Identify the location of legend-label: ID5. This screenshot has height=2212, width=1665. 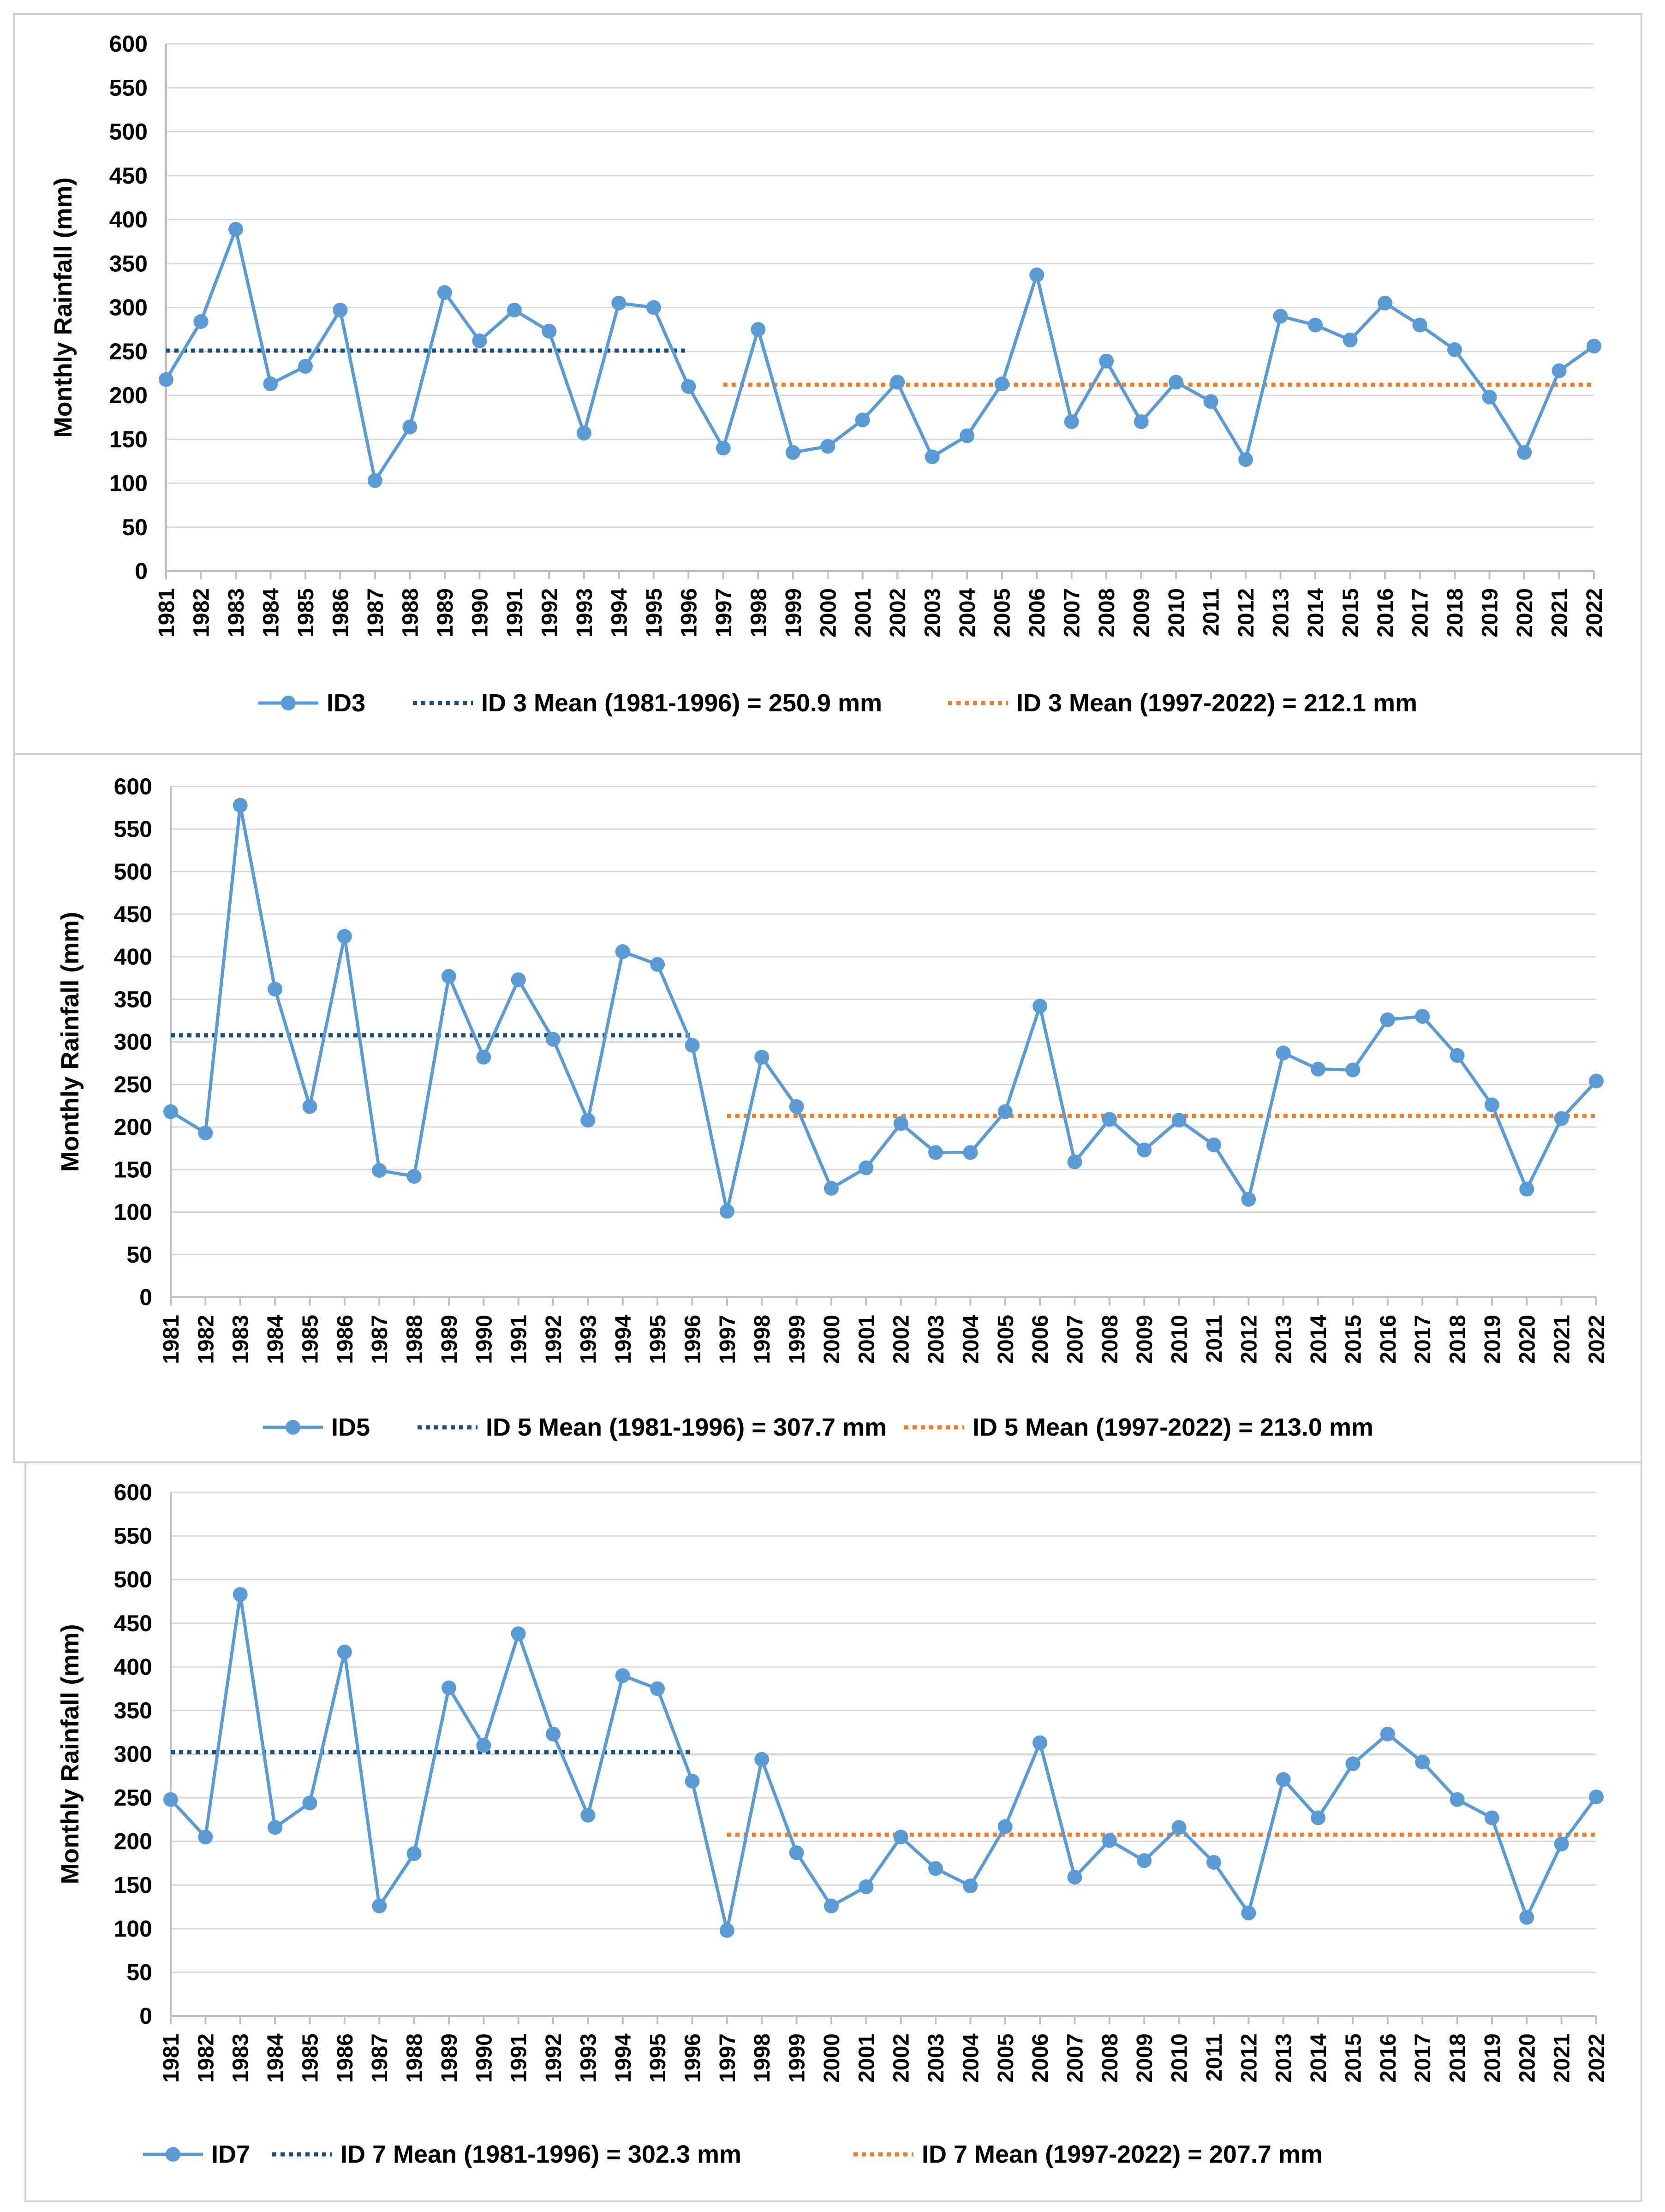
(351, 1427).